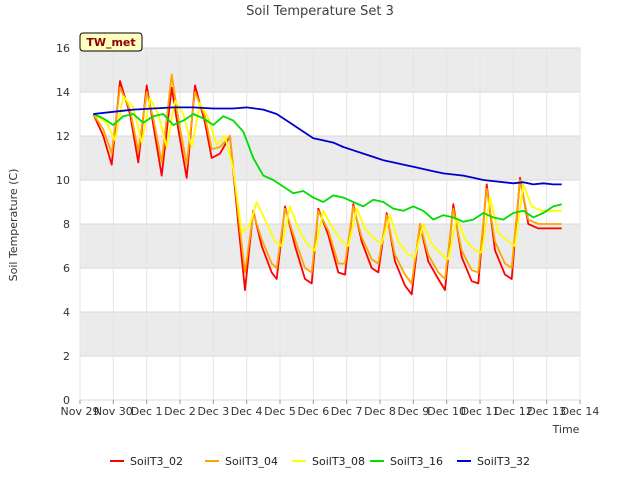 This screenshot has height=480, width=640. What do you see at coordinates (566, 429) in the screenshot?
I see `x-axis-label: Time` at bounding box center [566, 429].